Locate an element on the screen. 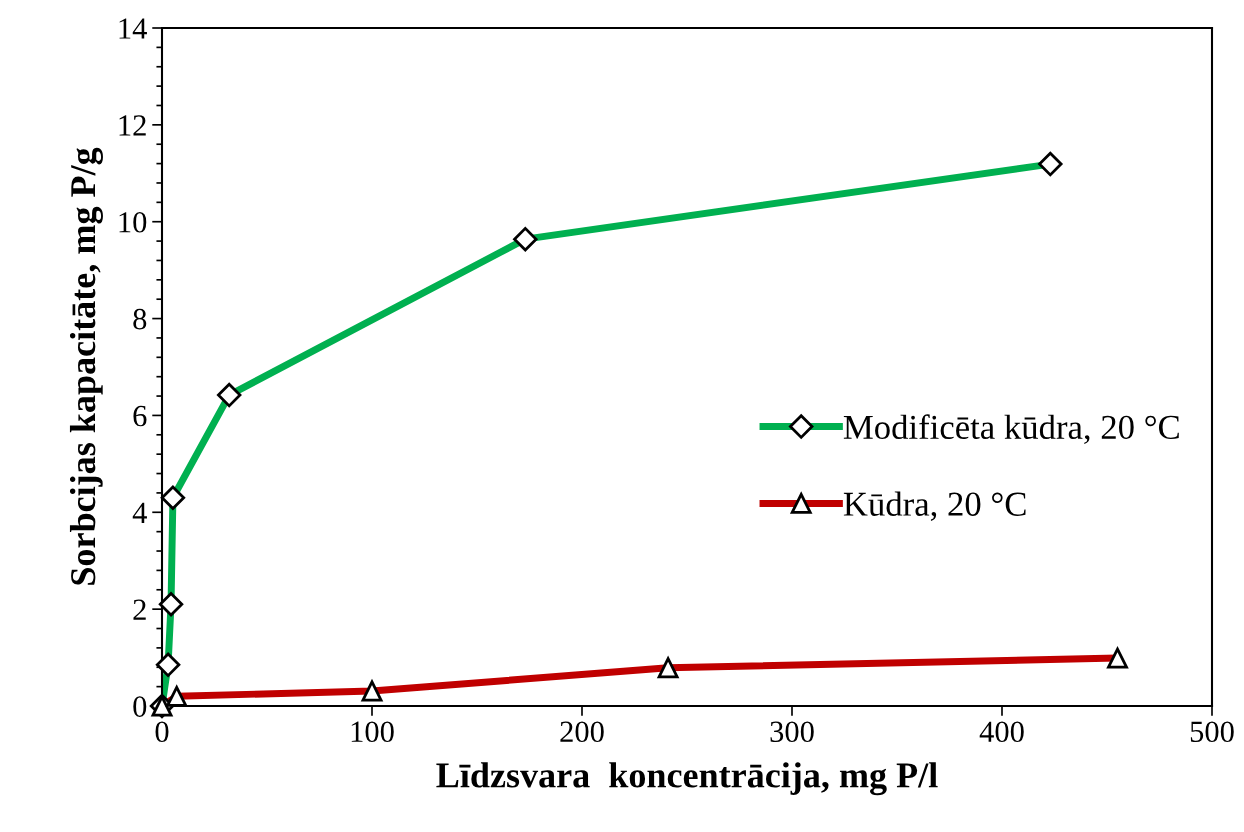  x-tick-label: 500 is located at coordinates (1212, 732).